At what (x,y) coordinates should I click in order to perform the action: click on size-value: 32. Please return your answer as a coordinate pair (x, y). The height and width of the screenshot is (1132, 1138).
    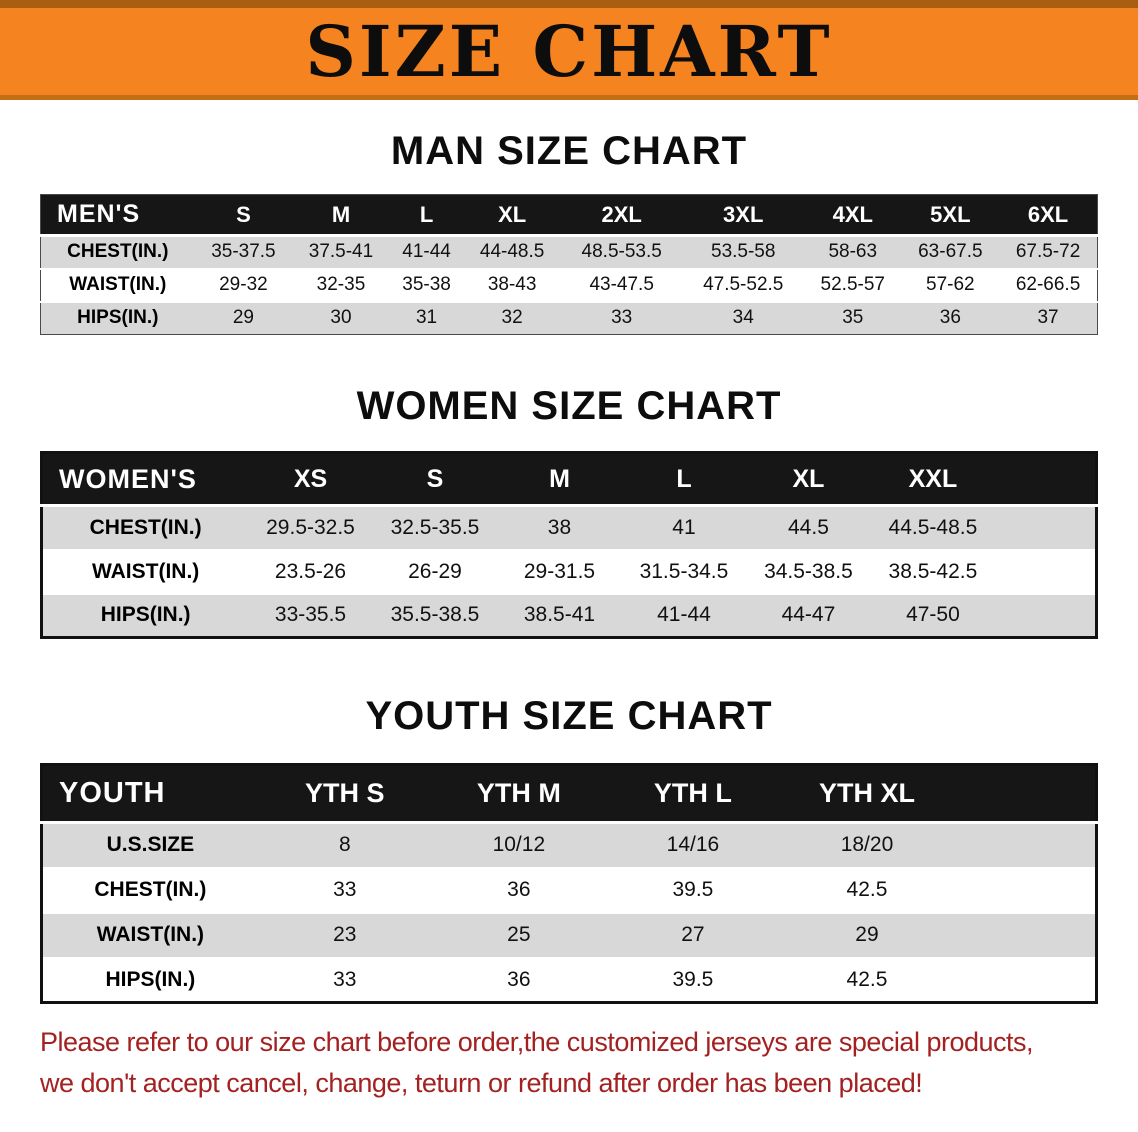
    Looking at the image, I should click on (512, 318).